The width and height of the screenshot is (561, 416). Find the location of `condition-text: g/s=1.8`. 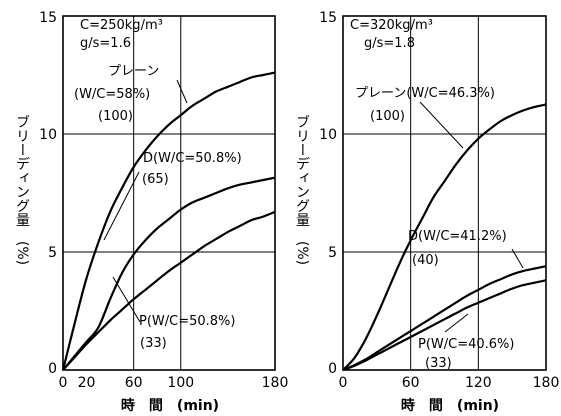

condition-text: g/s=1.8 is located at coordinates (389, 43).